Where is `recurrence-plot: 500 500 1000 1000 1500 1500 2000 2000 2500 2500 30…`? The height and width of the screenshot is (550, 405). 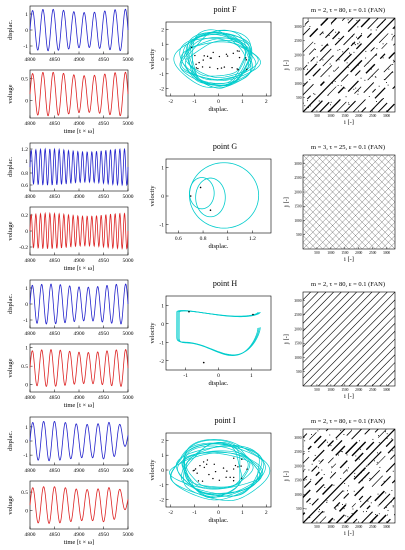
recurrence-plot: 500 500 1000 1000 1500 1500 2000 2000 2500 2500 30… is located at coordinates (333, 71).